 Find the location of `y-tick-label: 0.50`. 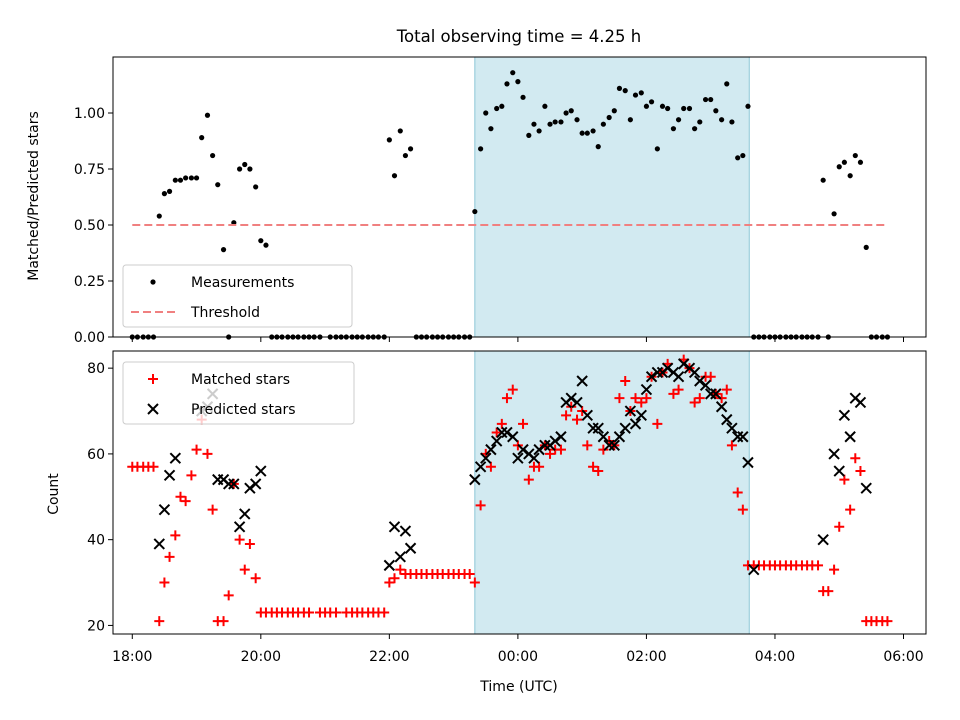

y-tick-label: 0.50 is located at coordinates (89, 226).